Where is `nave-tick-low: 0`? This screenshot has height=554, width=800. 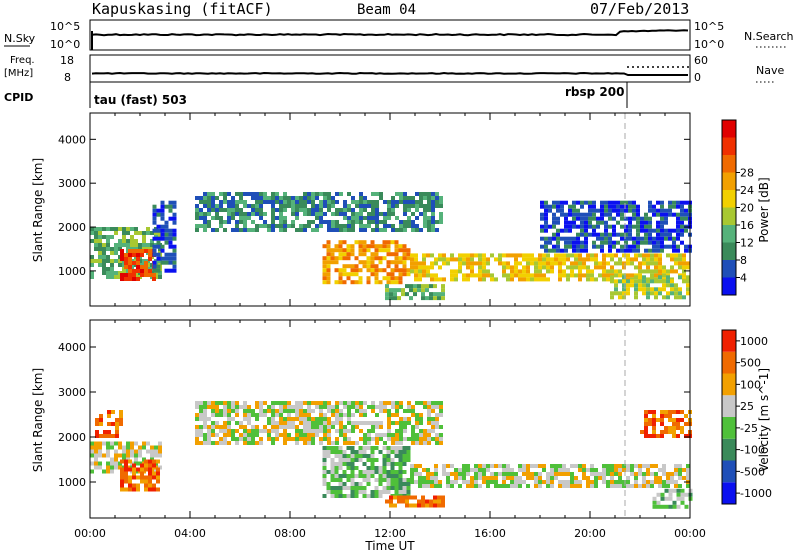
nave-tick-low: 0 is located at coordinates (697, 77).